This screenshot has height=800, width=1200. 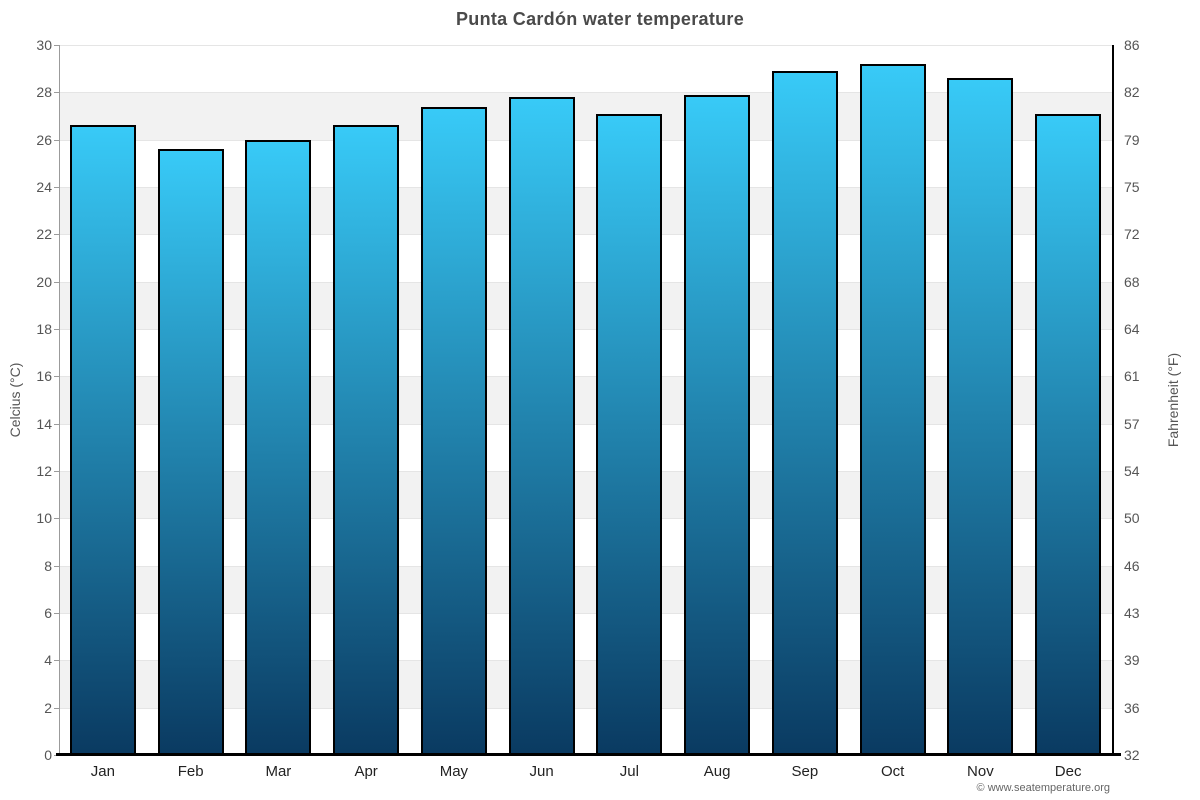 What do you see at coordinates (48, 613) in the screenshot?
I see `celsius-tick-label: 6` at bounding box center [48, 613].